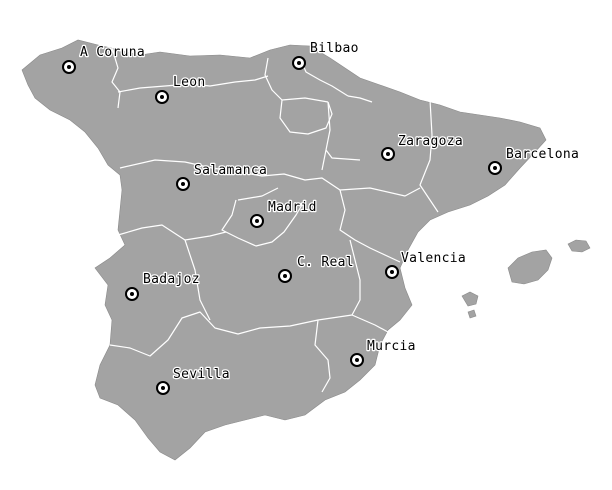  Describe the element at coordinates (162, 97) in the screenshot. I see `marker-leon` at that location.